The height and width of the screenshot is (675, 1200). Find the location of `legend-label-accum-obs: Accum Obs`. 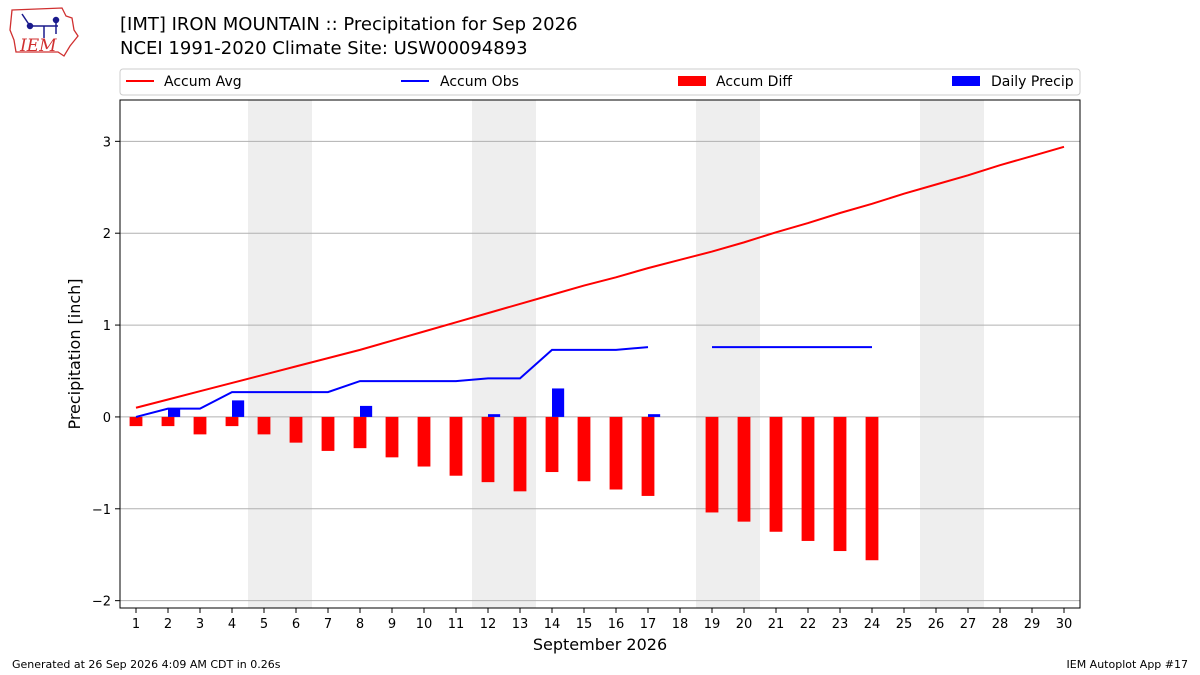

legend-label-accum-obs: Accum Obs is located at coordinates (479, 82).